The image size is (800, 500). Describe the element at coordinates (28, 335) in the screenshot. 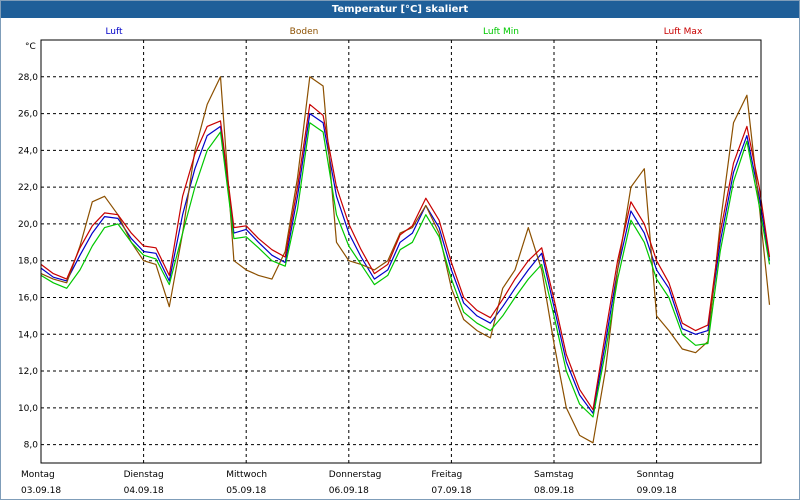

I see `y-tick-label: 14,0` at that location.